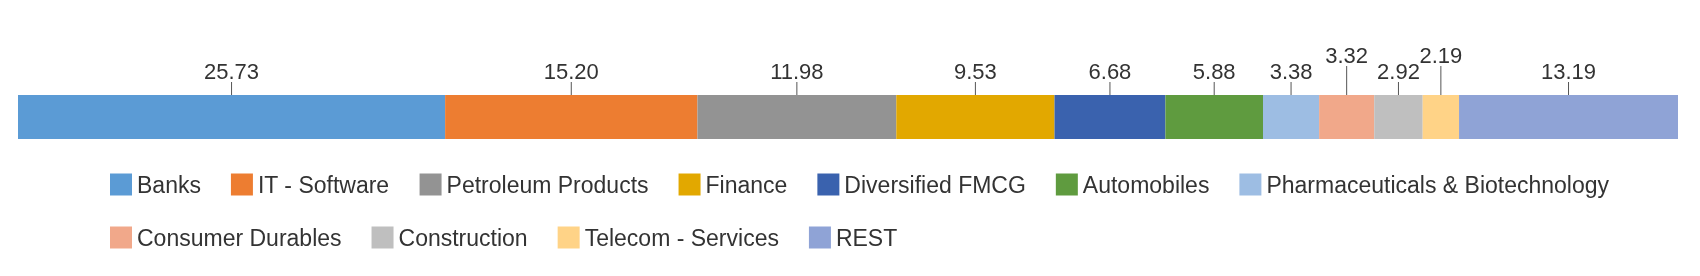 This screenshot has width=1700, height=276. Describe the element at coordinates (1347, 55) in the screenshot. I see `data-label: 3.32` at that location.